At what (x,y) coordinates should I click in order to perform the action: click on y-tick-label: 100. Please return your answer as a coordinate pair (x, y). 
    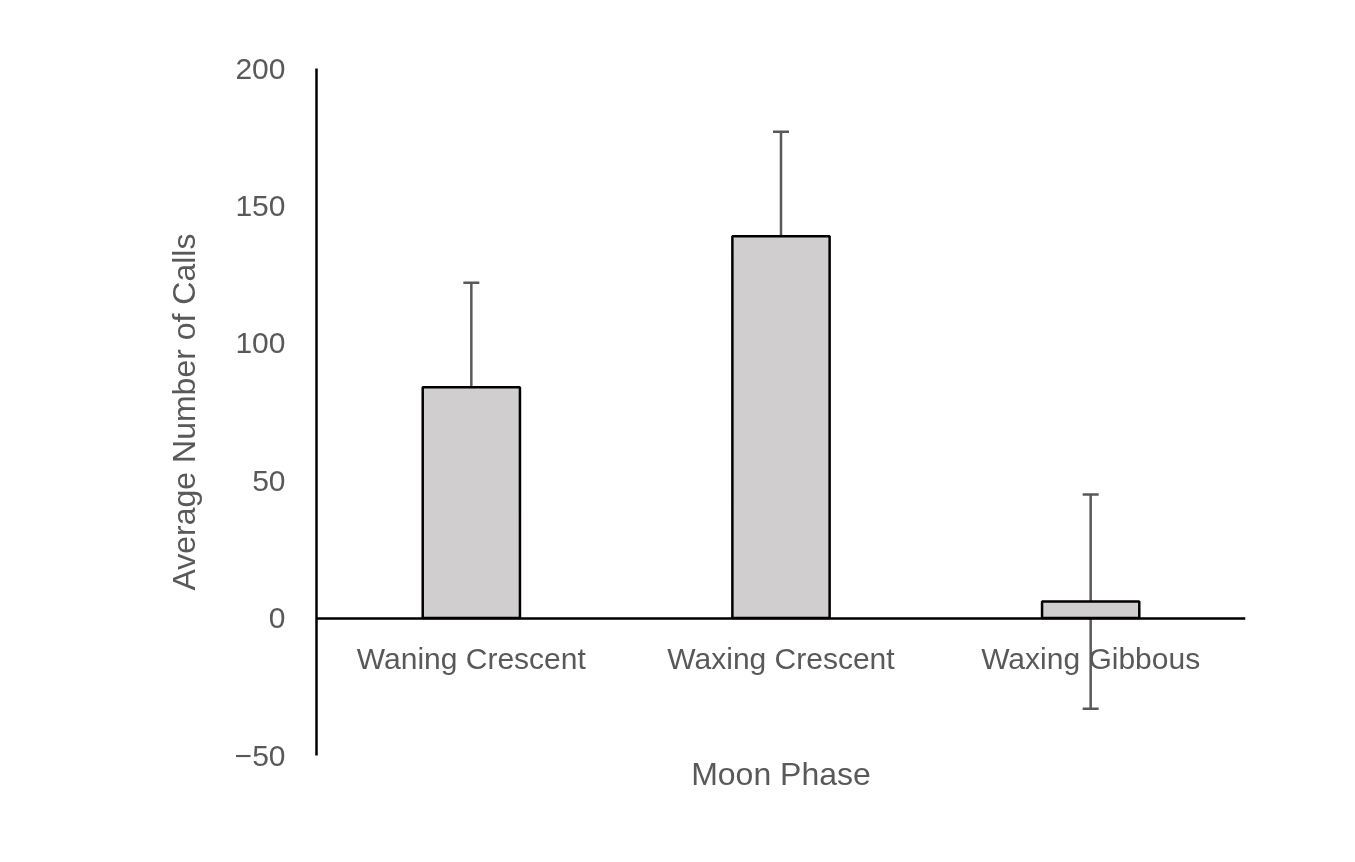
    Looking at the image, I should click on (260, 343).